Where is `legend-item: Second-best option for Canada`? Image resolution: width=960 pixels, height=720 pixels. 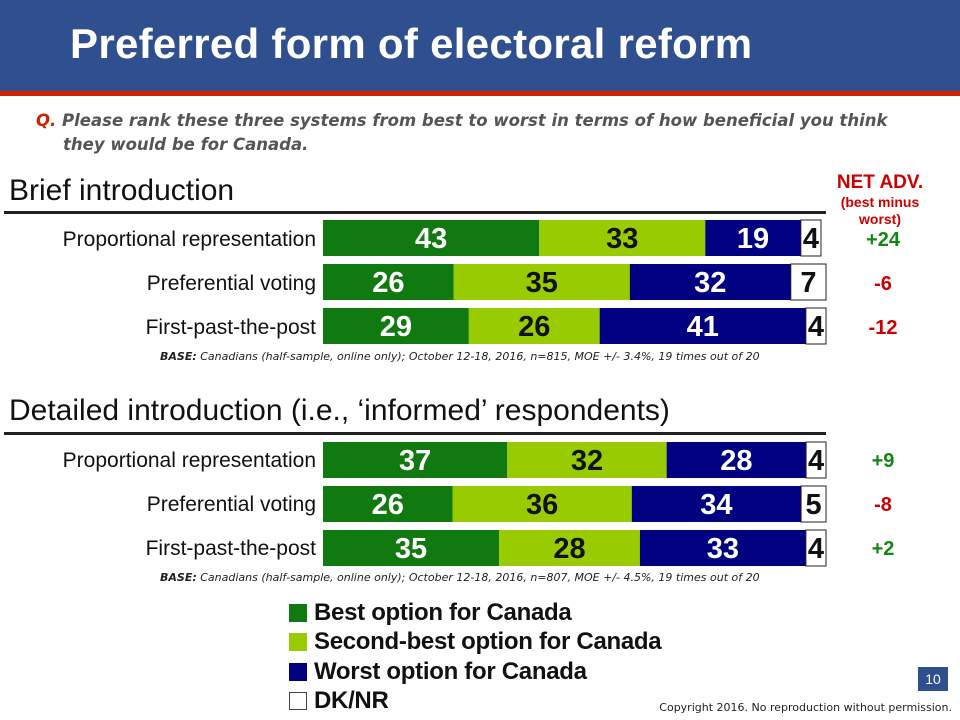
legend-item: Second-best option for Canada is located at coordinates (475, 643).